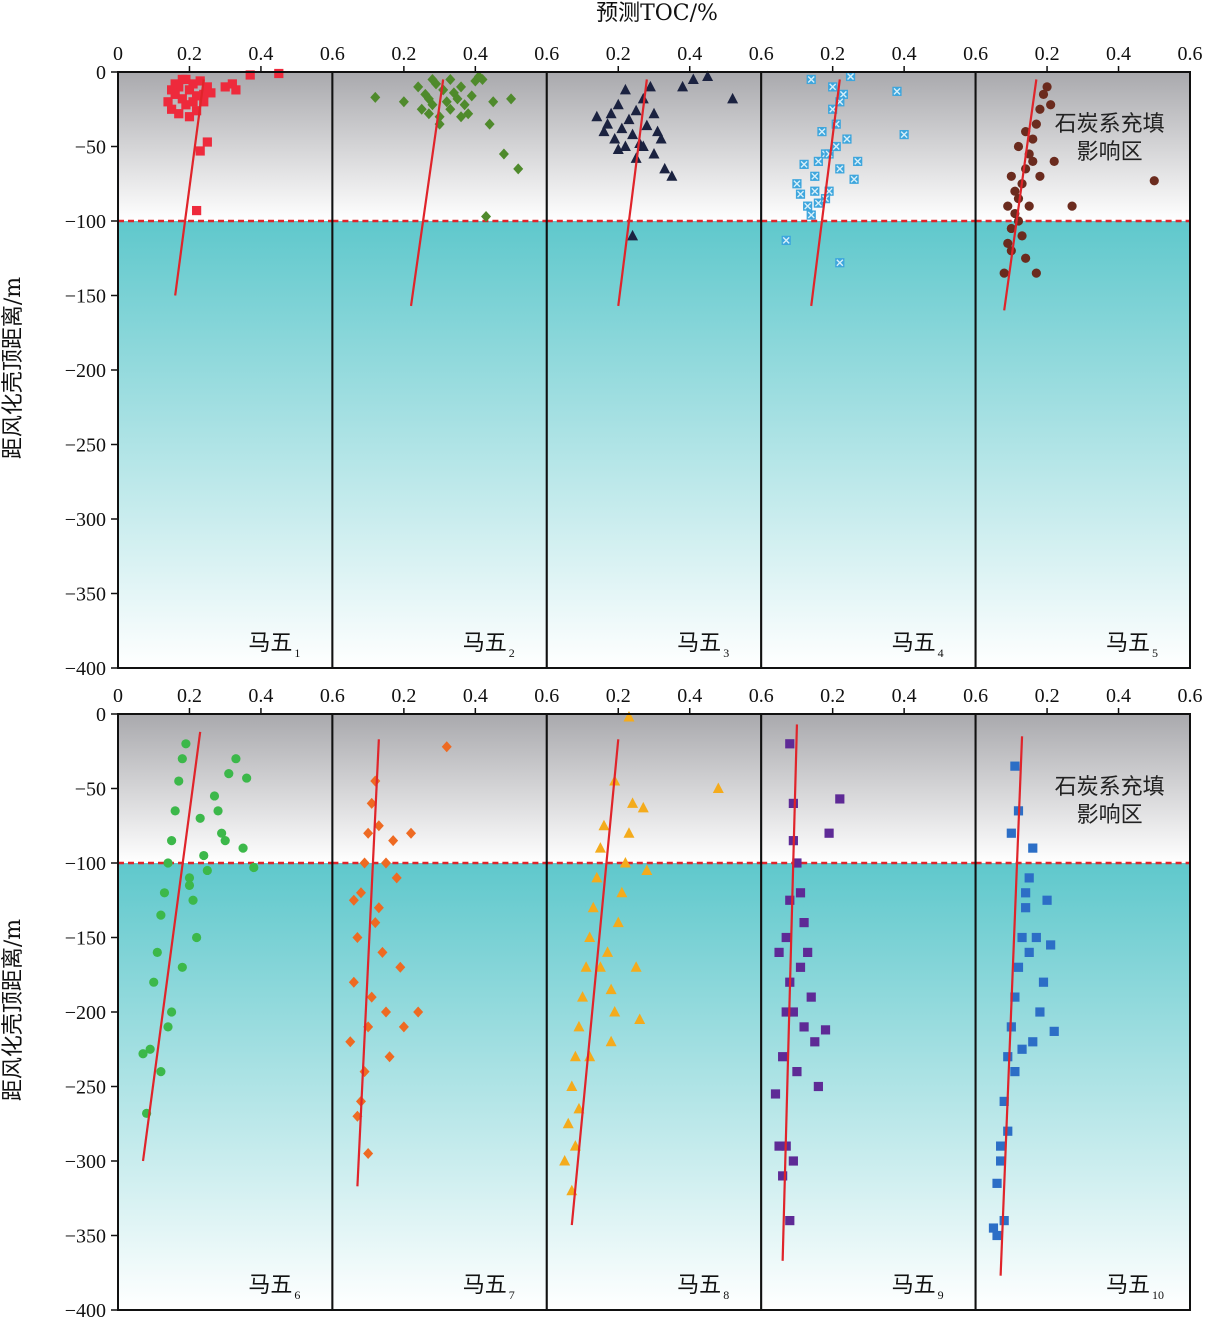  I want to click on upper-zone, so click(1082, 788).